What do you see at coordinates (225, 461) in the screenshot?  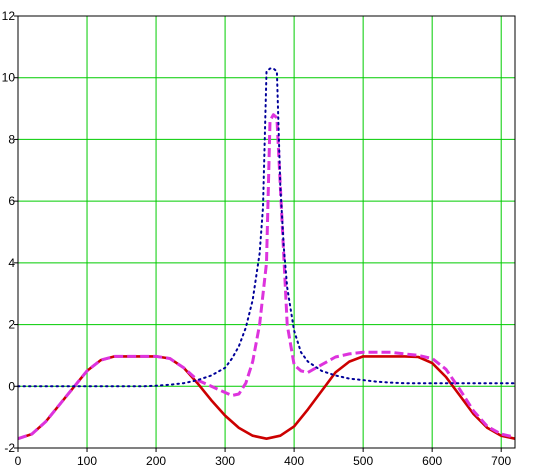 I see `x-tick-label: 300` at bounding box center [225, 461].